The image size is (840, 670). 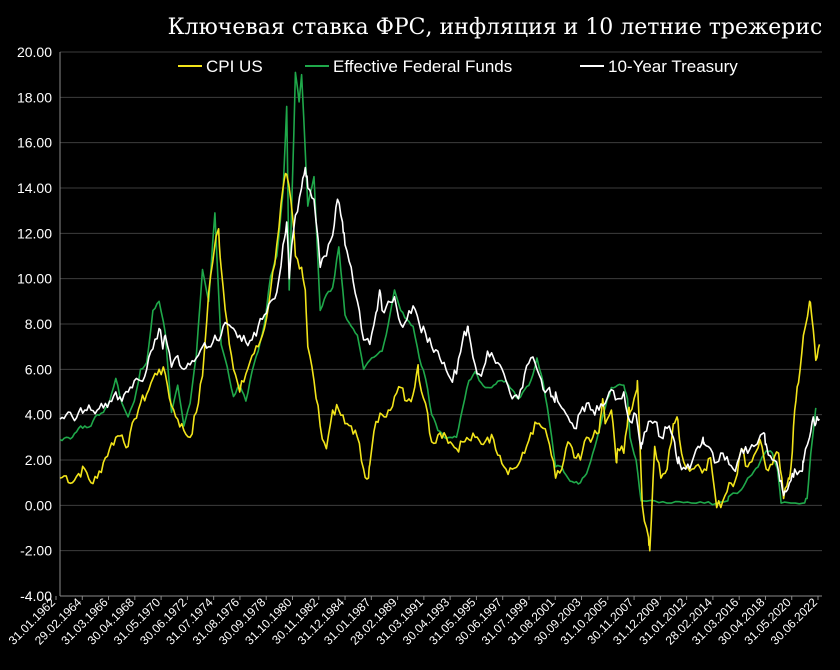 What do you see at coordinates (38, 369) in the screenshot?
I see `y-tick-label: 6.00` at bounding box center [38, 369].